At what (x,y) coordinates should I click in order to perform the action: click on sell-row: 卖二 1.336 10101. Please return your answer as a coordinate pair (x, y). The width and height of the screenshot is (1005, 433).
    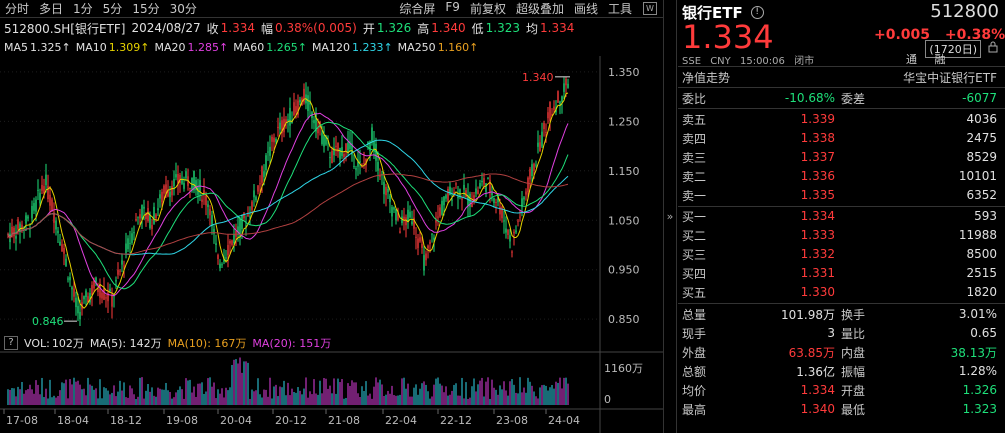
    Looking at the image, I should click on (841, 176).